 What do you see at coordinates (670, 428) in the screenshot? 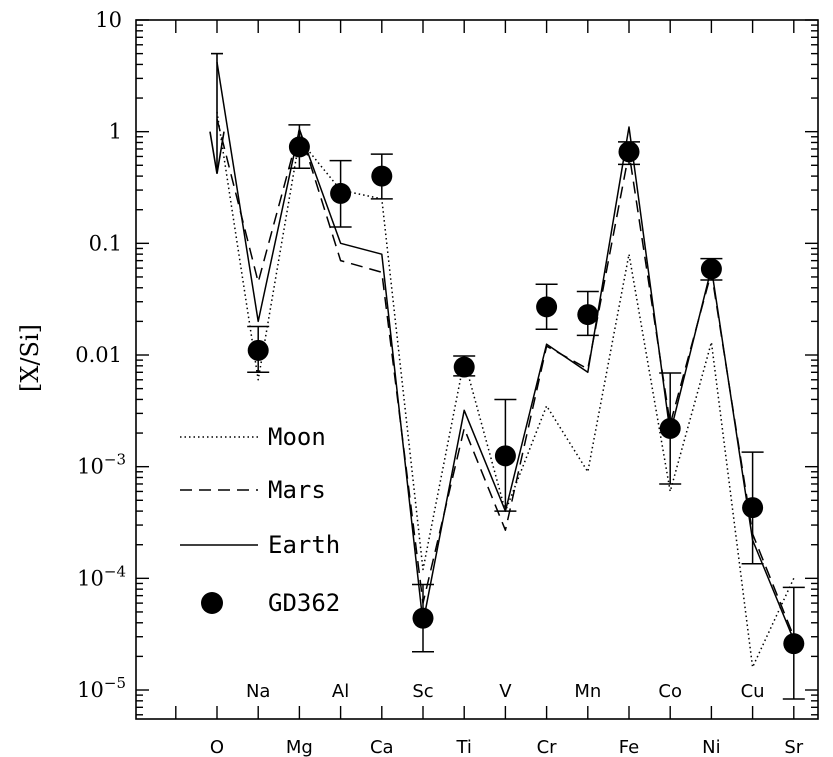
I see `gd362-point-co` at bounding box center [670, 428].